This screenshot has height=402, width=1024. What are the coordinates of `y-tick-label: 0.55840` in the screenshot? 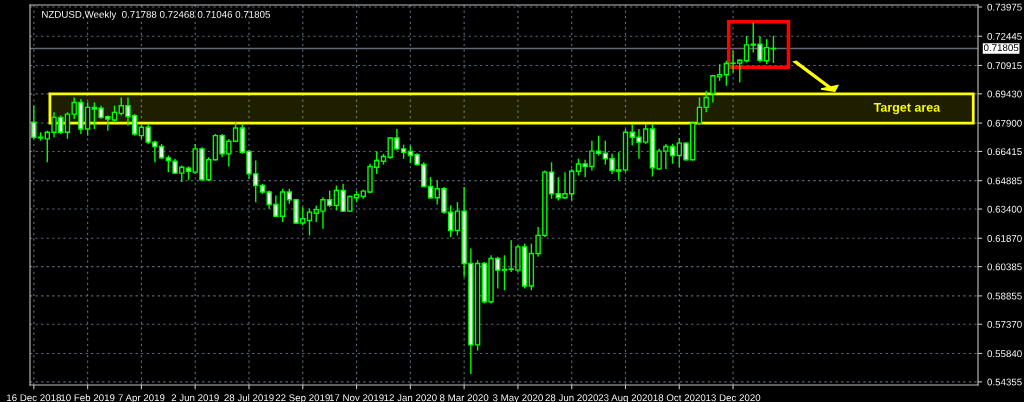 It's located at (1004, 354).